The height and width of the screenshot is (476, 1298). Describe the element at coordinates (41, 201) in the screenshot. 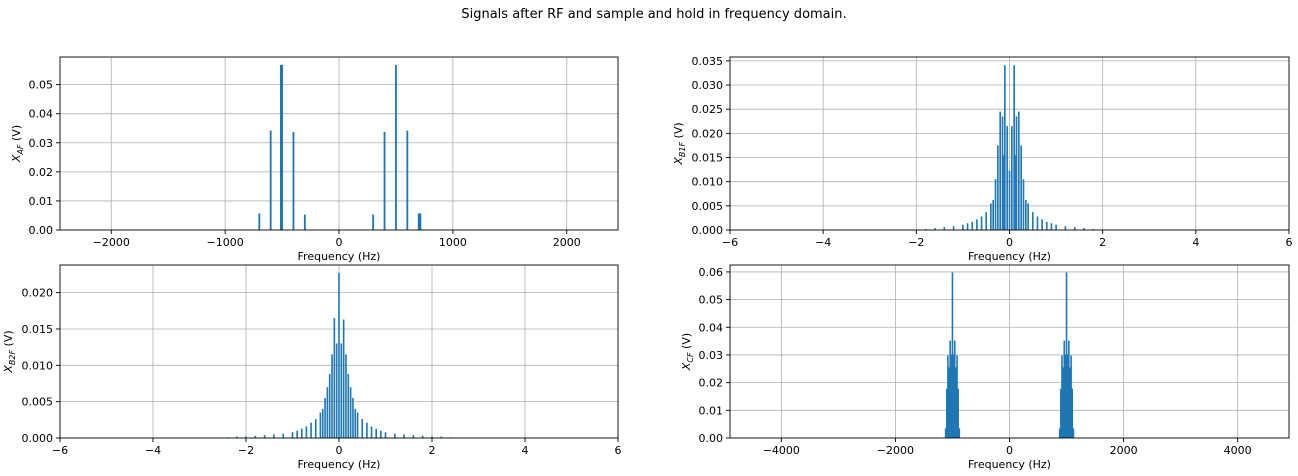

I see `y-tick-label: 0.01` at that location.